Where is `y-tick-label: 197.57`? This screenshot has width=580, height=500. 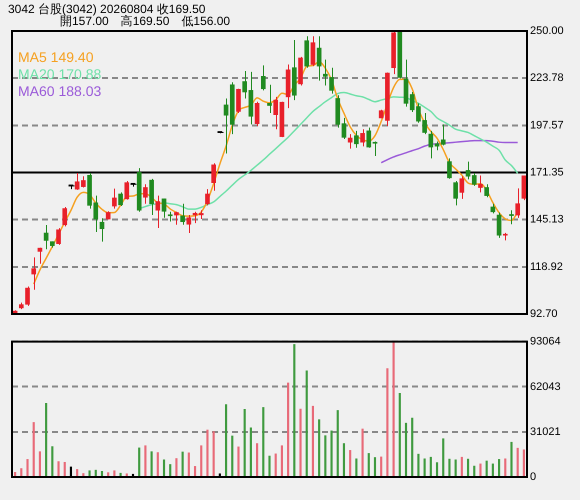
y-tick-label: 197.57 is located at coordinates (547, 125).